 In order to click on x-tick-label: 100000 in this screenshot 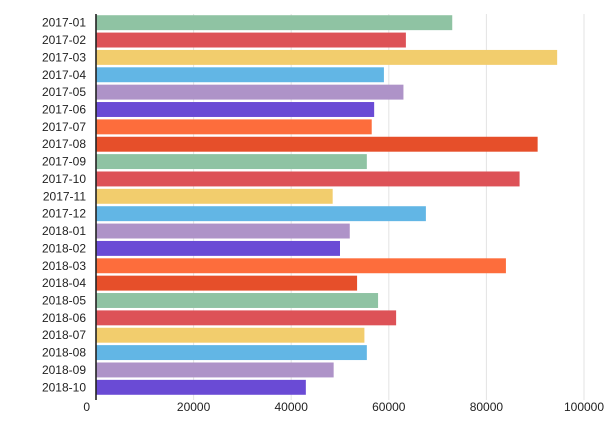, I will do `click(584, 407)`.